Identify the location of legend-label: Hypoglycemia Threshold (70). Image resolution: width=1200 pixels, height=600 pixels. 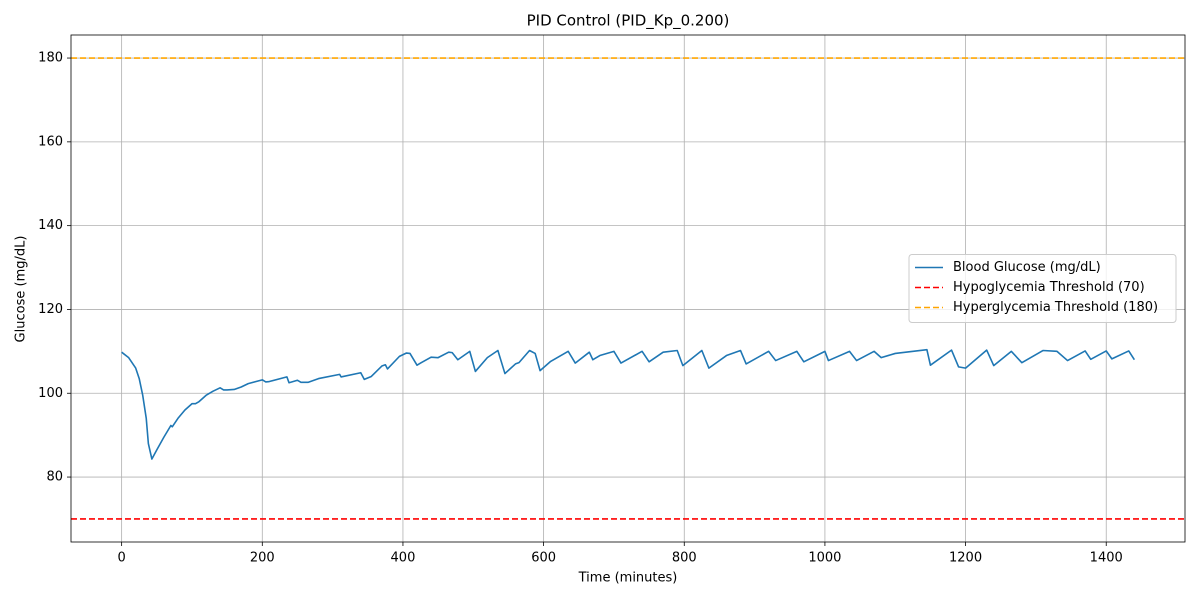
(1049, 287).